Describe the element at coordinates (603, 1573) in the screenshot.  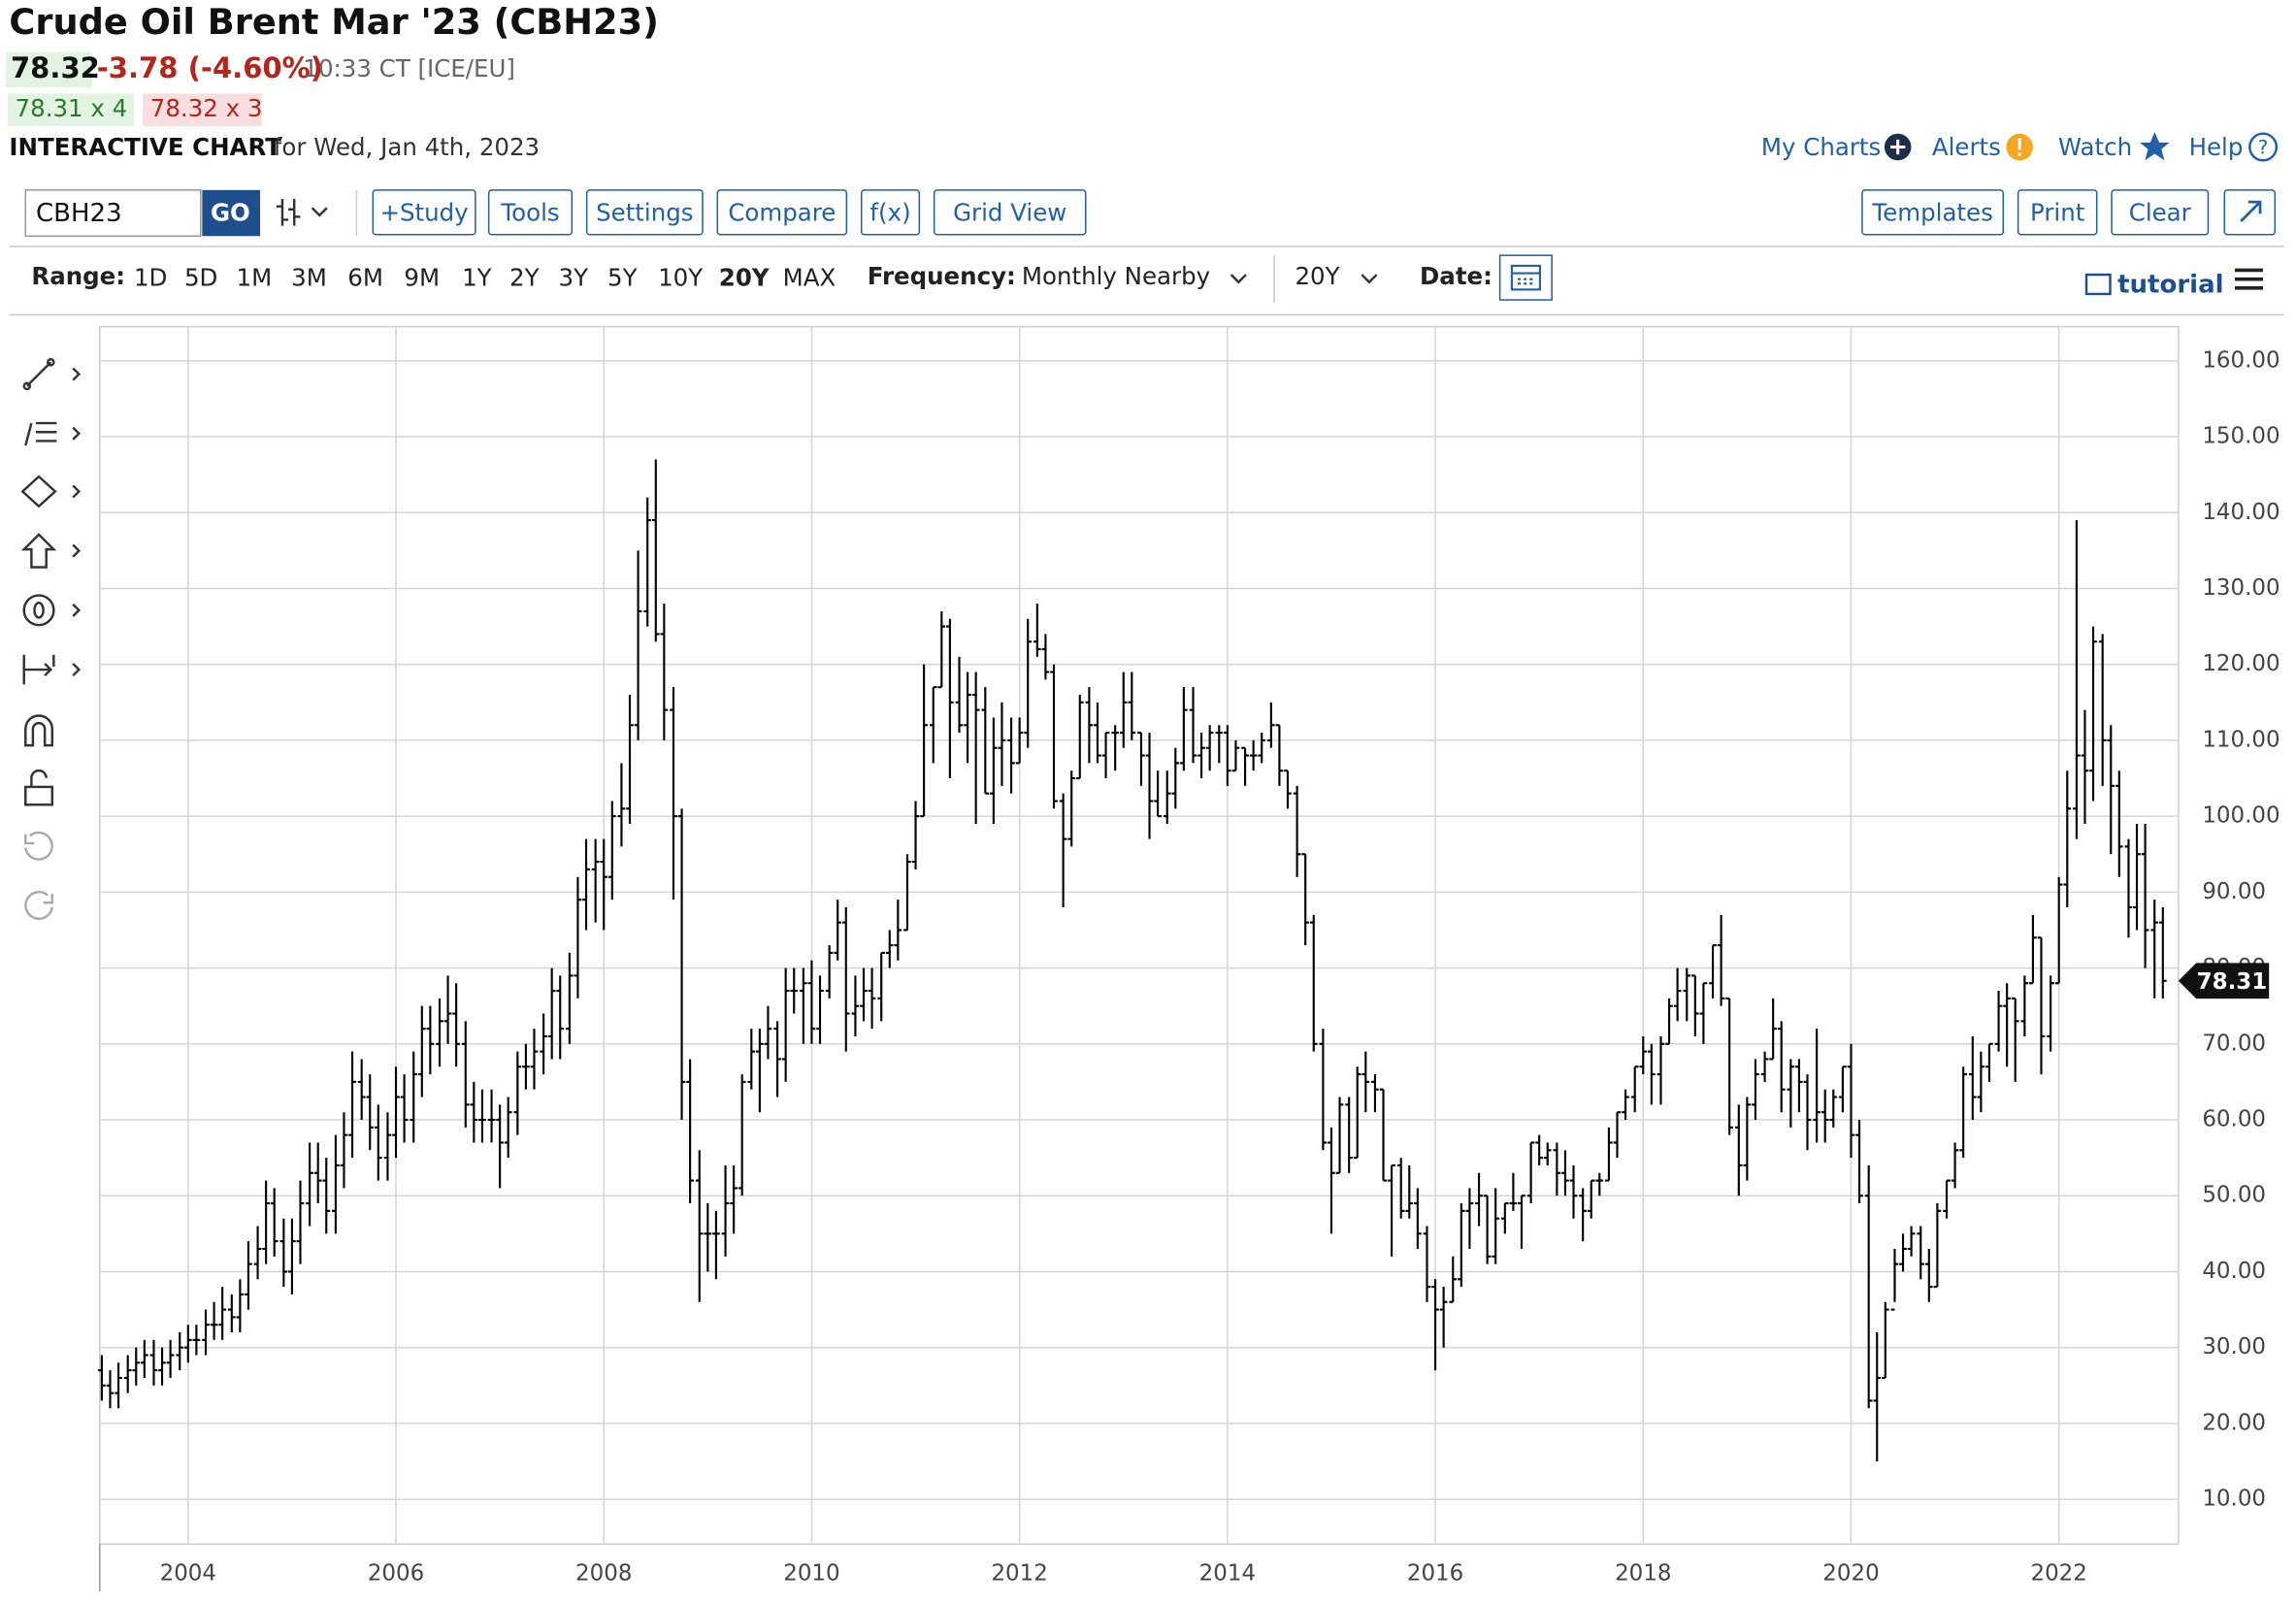
I see `x-tick-label: 2008` at that location.